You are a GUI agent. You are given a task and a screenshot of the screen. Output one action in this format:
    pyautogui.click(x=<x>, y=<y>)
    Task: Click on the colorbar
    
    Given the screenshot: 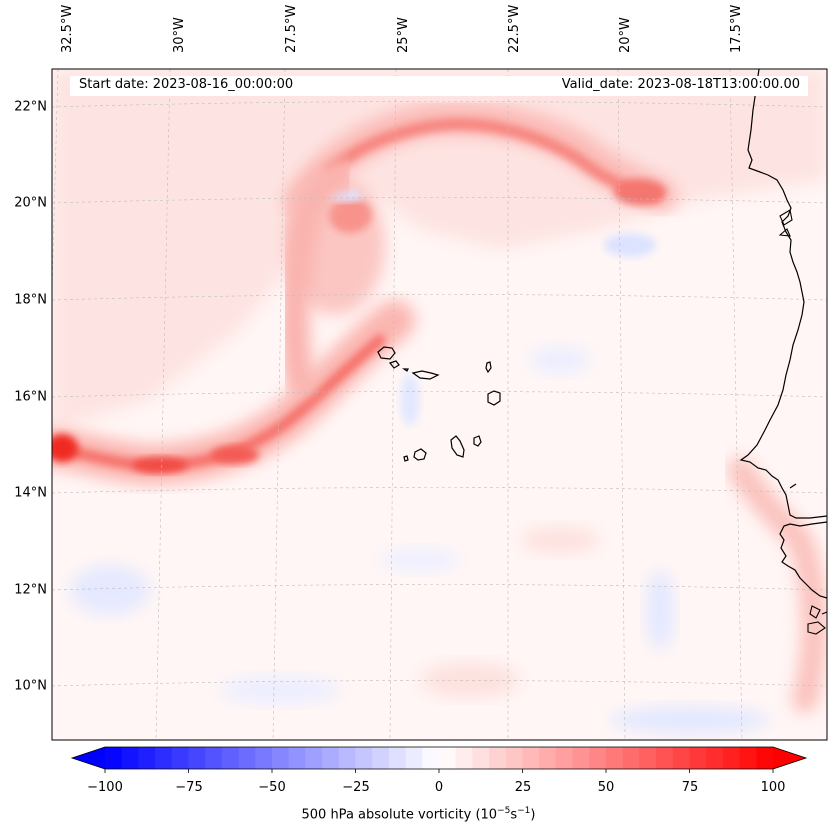 What is the action you would take?
    pyautogui.click(x=439, y=759)
    